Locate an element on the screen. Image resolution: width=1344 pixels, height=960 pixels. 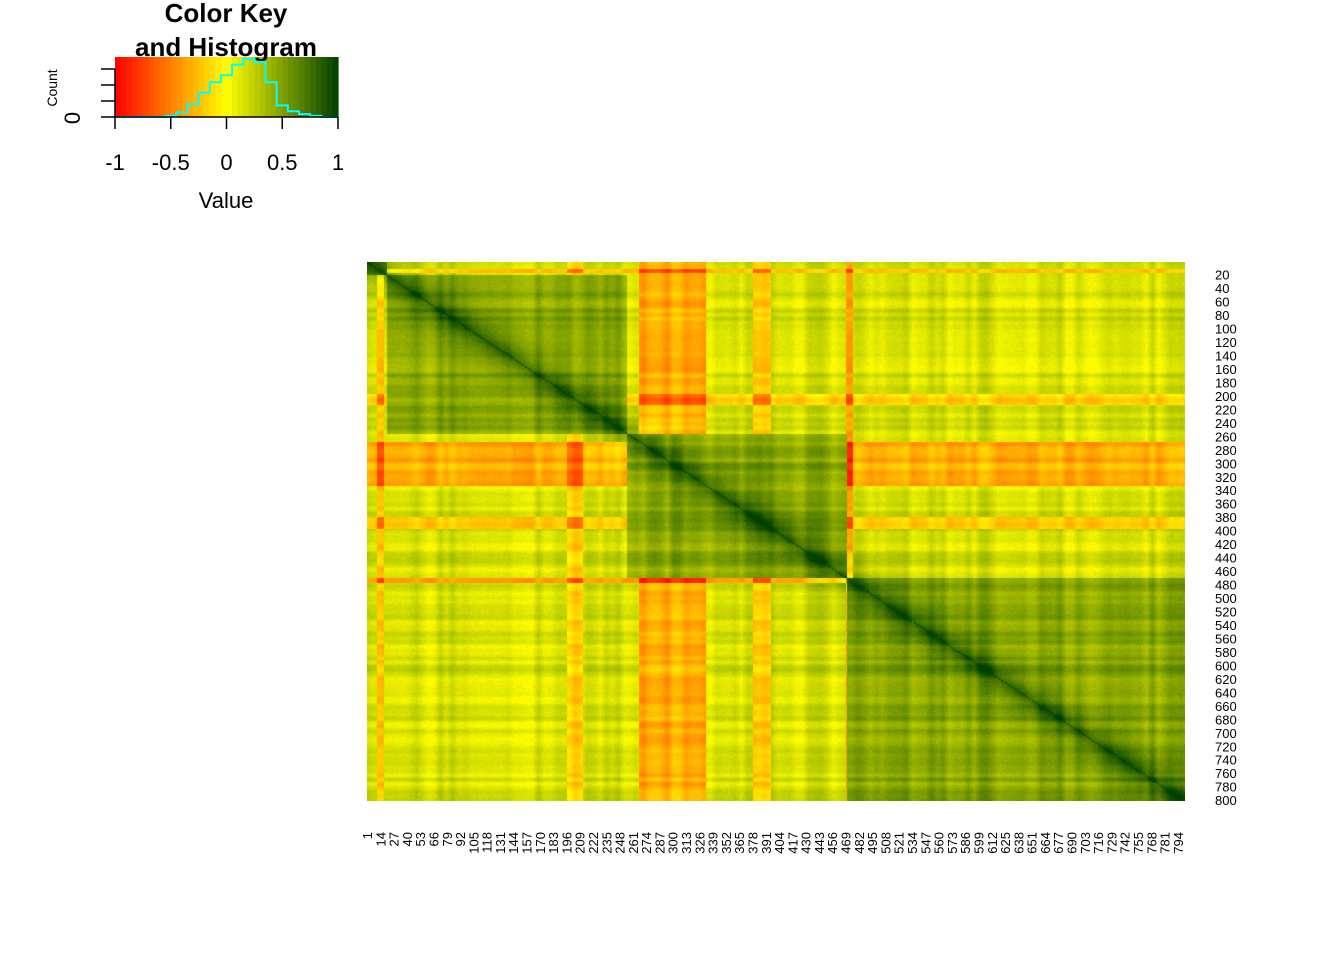
heatmap-column-label: 157 is located at coordinates (527, 843).